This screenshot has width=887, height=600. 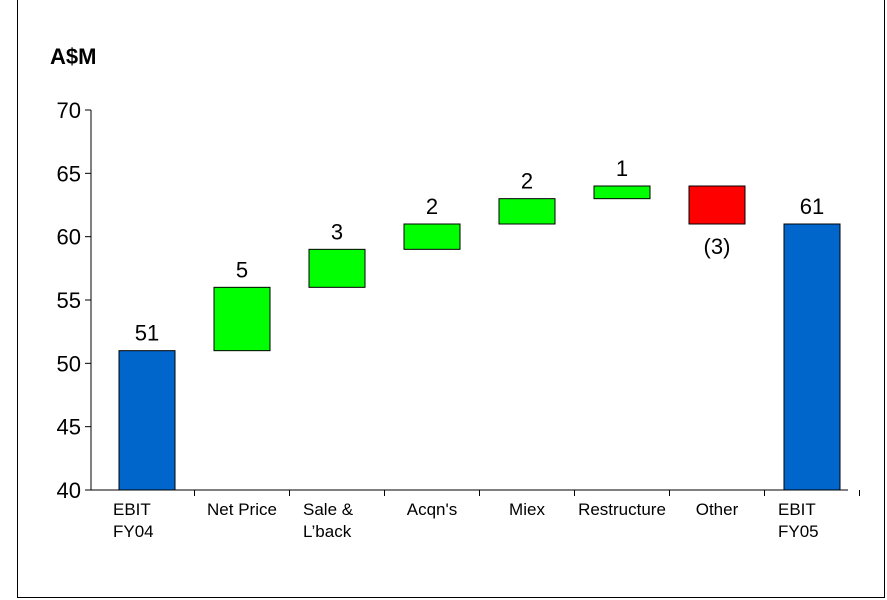 What do you see at coordinates (69, 490) in the screenshot?
I see `y-tick-label: 40` at bounding box center [69, 490].